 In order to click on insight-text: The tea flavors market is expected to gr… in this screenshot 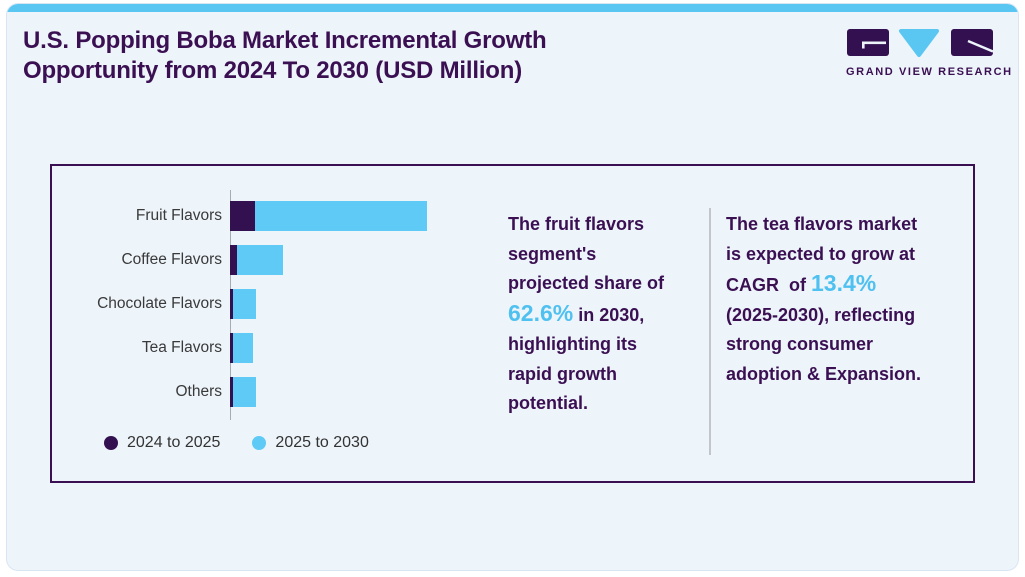, I will do `click(822, 254)`.